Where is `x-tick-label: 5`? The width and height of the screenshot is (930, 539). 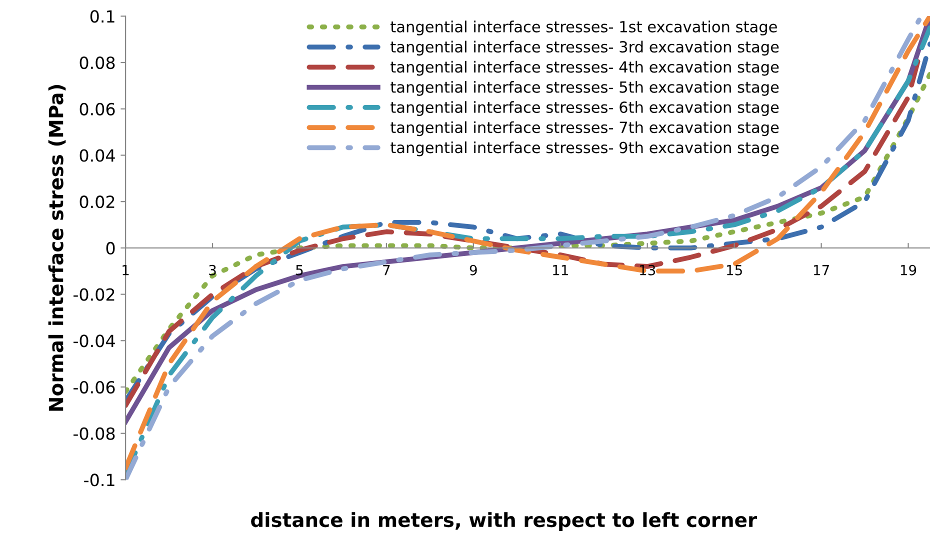
x-tick-label: 5 is located at coordinates (299, 270).